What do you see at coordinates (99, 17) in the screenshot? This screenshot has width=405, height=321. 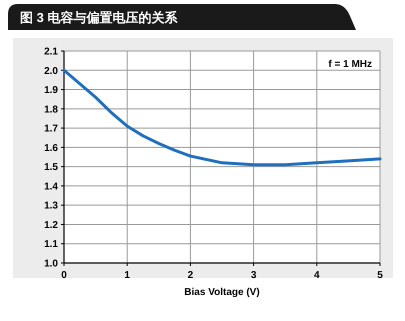 I see `chart-title: 图 3 电容与偏置电压的关系` at bounding box center [99, 17].